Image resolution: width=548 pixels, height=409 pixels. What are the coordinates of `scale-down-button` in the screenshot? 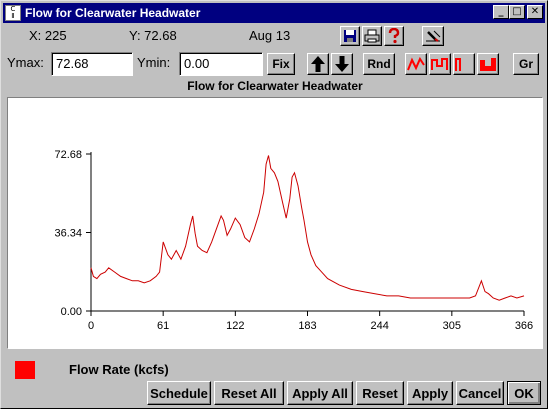 It's located at (342, 64).